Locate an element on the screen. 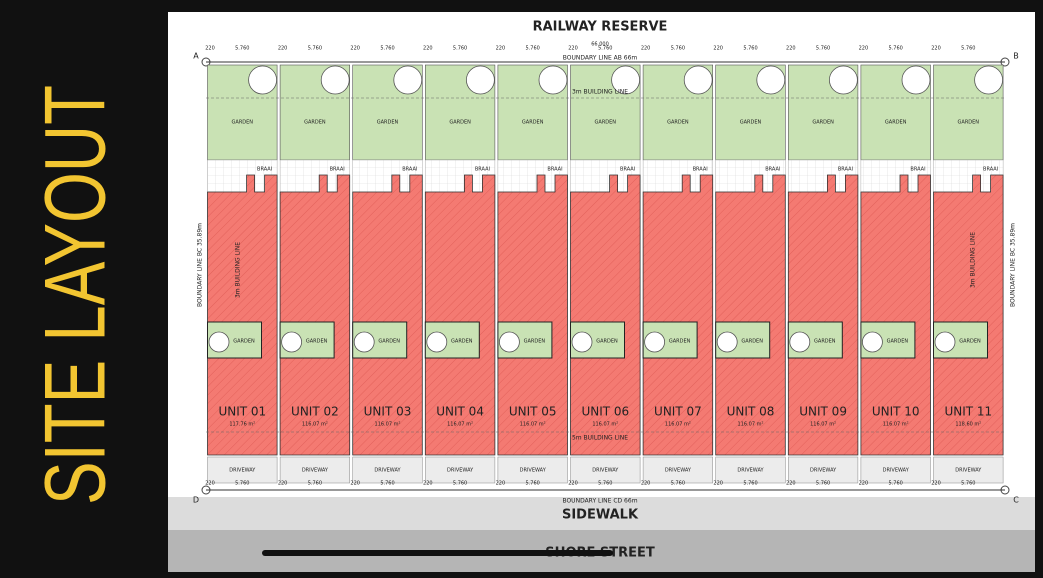 The height and width of the screenshot is (578, 1043). railway-label: RAILWAY RESERVE is located at coordinates (600, 27).